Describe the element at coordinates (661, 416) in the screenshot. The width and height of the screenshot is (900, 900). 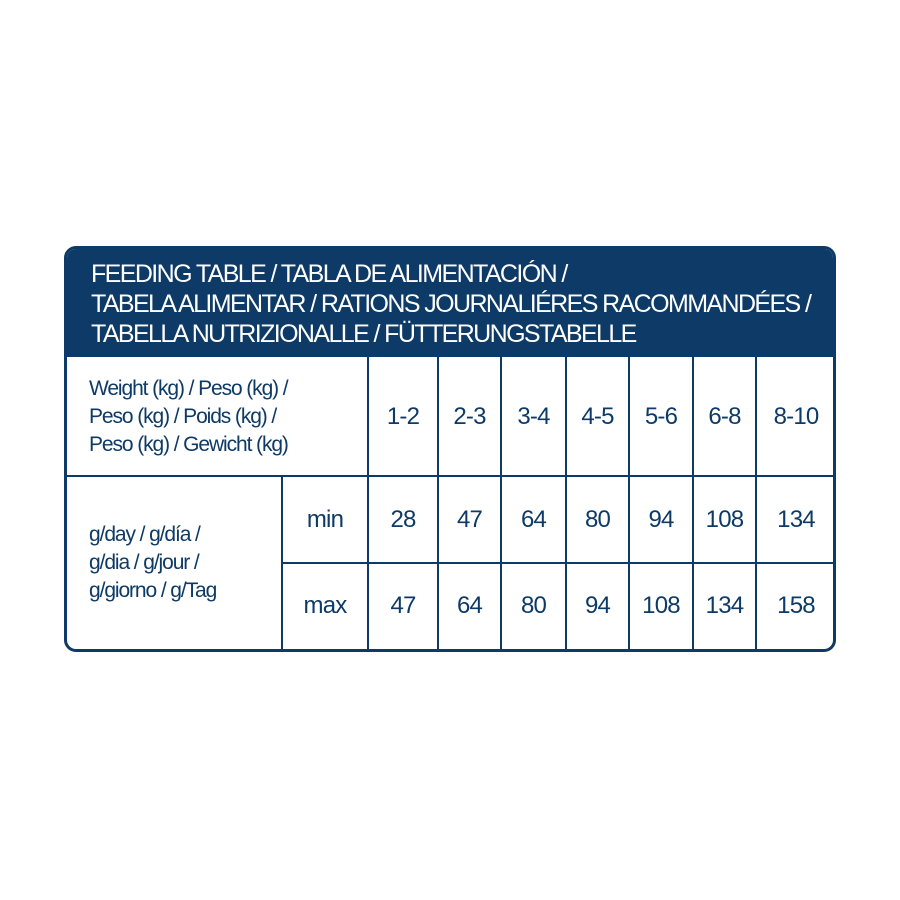
I see `weight-range: 5-6` at that location.